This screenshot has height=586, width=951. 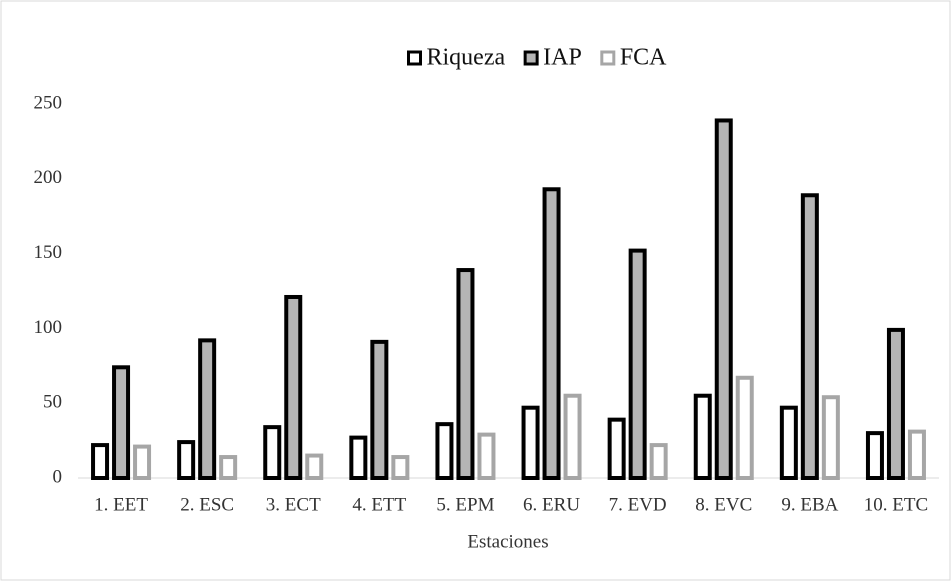 What do you see at coordinates (507, 541) in the screenshot?
I see `x-axis-label: Estaciones` at bounding box center [507, 541].